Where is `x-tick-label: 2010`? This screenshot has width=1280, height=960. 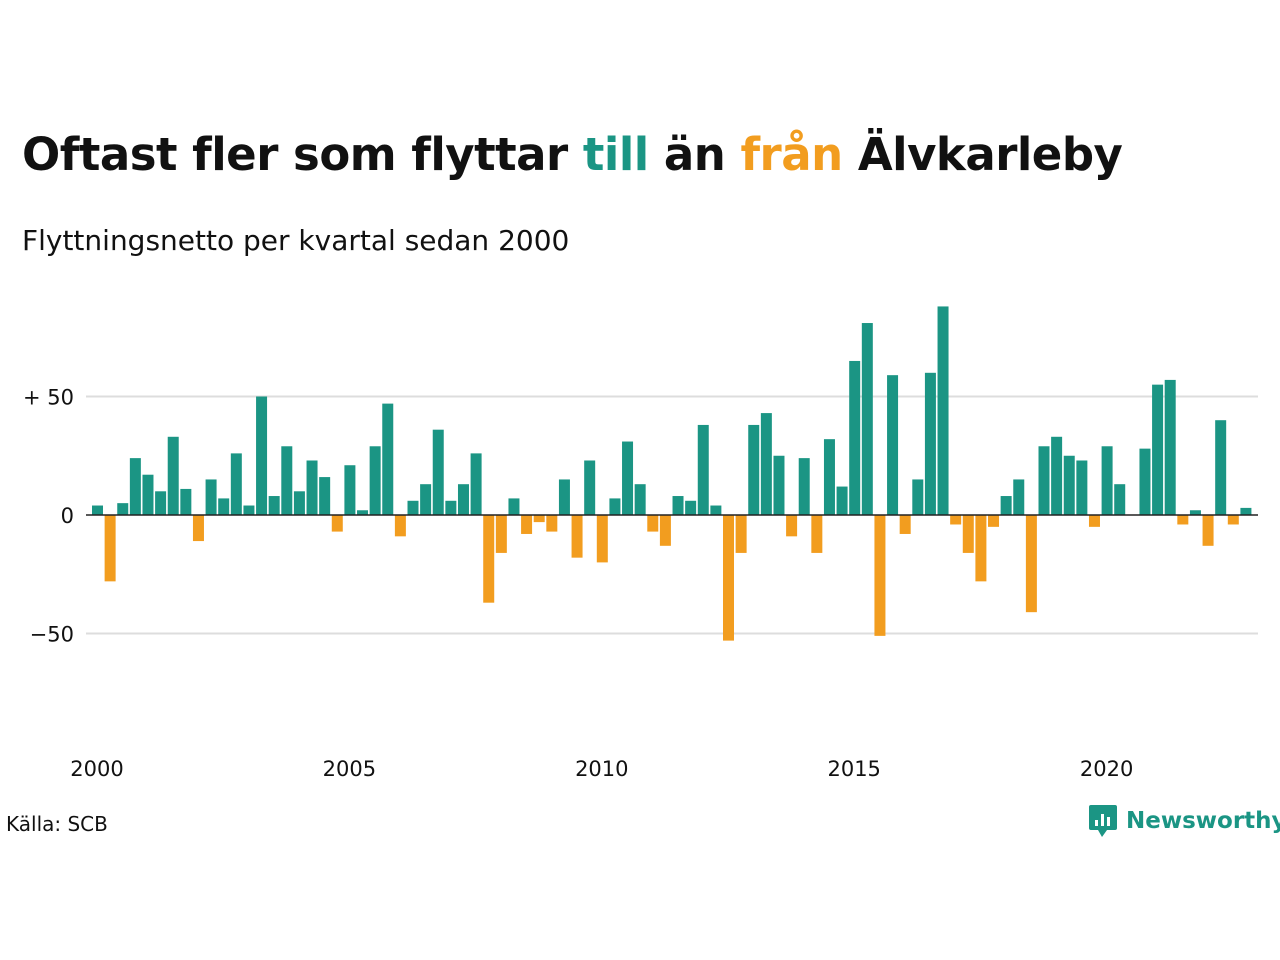
x-tick-label: 2010 is located at coordinates (601, 769).